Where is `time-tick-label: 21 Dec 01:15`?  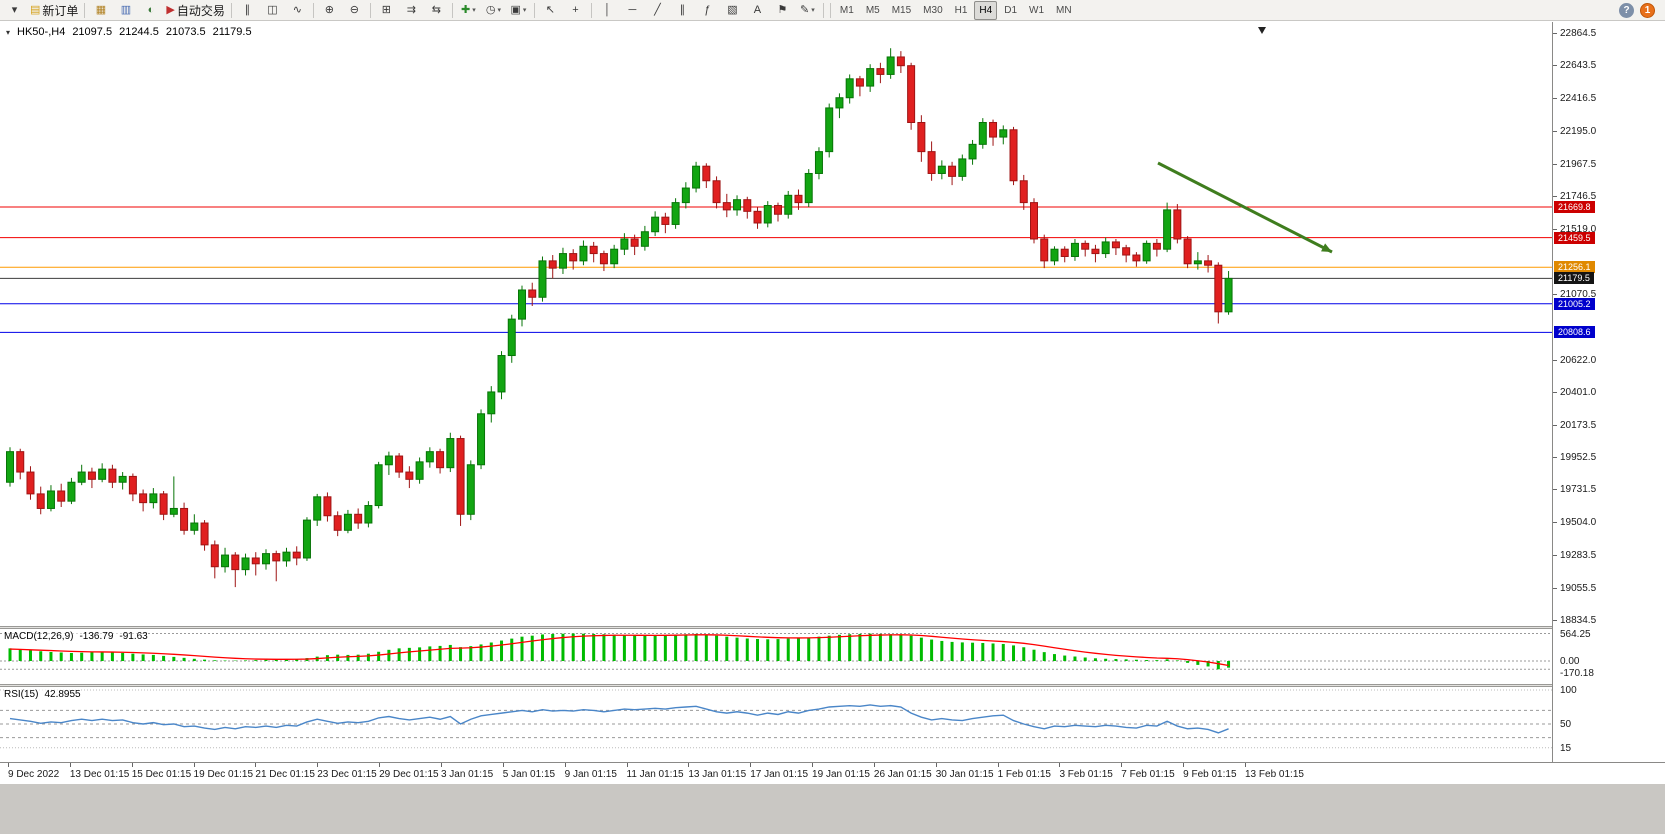
time-tick-label: 21 Dec 01:15 is located at coordinates (285, 774).